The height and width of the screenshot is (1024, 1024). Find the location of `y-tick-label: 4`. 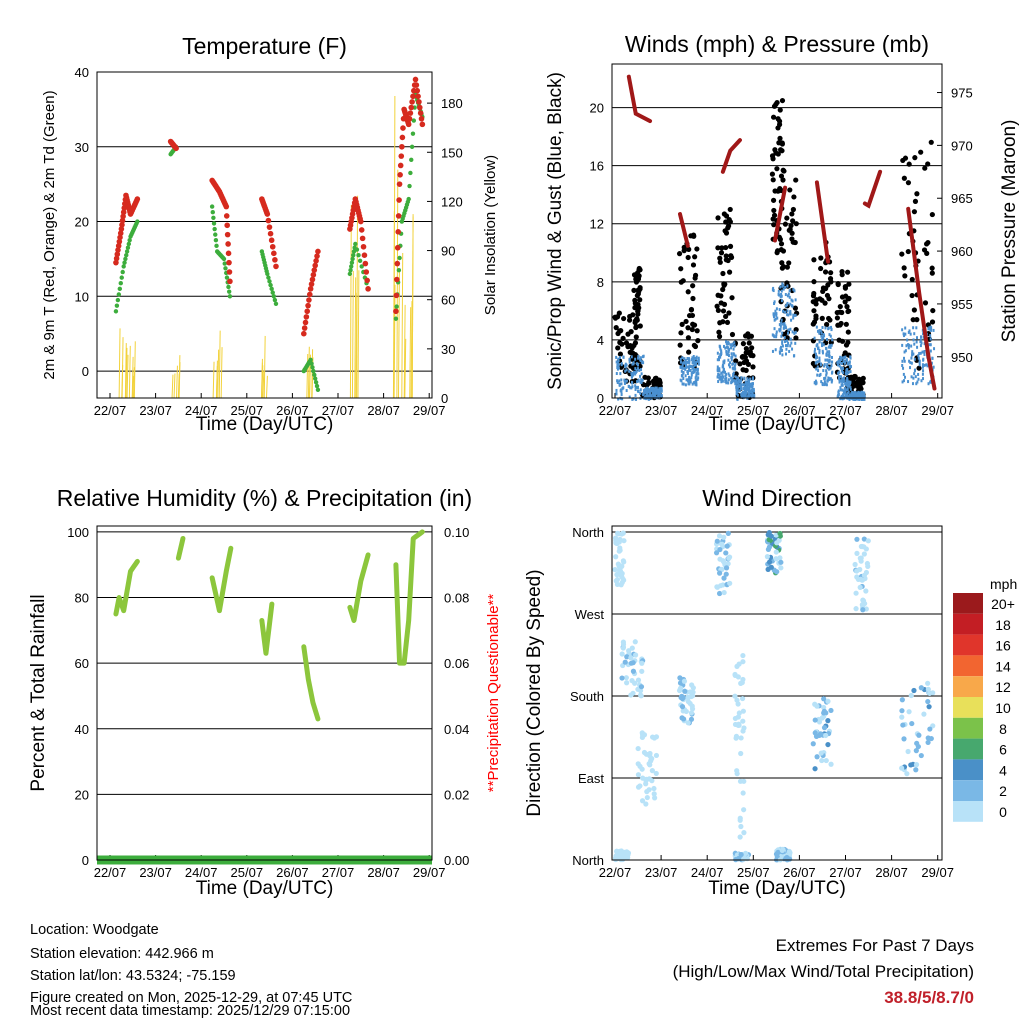

y-tick-label: 4 is located at coordinates (600, 340).